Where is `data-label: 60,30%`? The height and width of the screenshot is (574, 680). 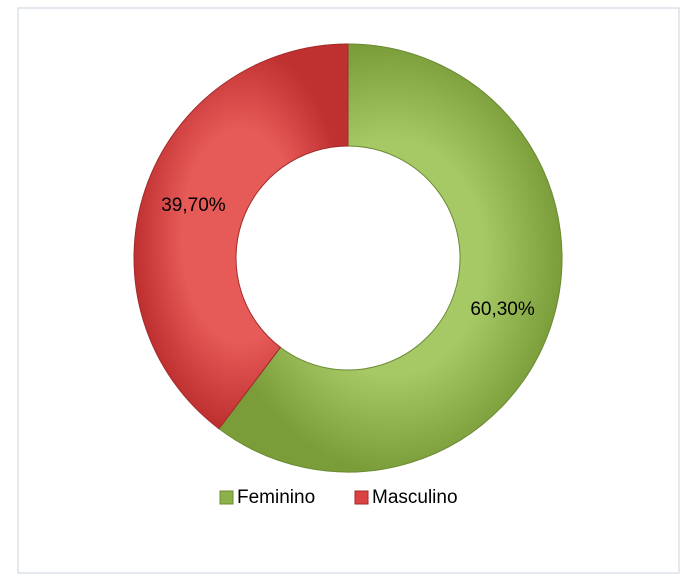
data-label: 60,30% is located at coordinates (502, 309).